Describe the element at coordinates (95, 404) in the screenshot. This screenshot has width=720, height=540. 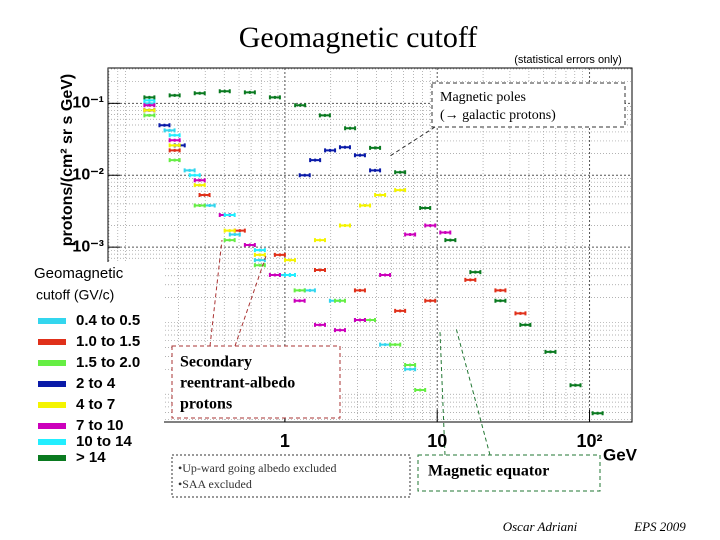
I see `legend-label: 4 to 7` at that location.